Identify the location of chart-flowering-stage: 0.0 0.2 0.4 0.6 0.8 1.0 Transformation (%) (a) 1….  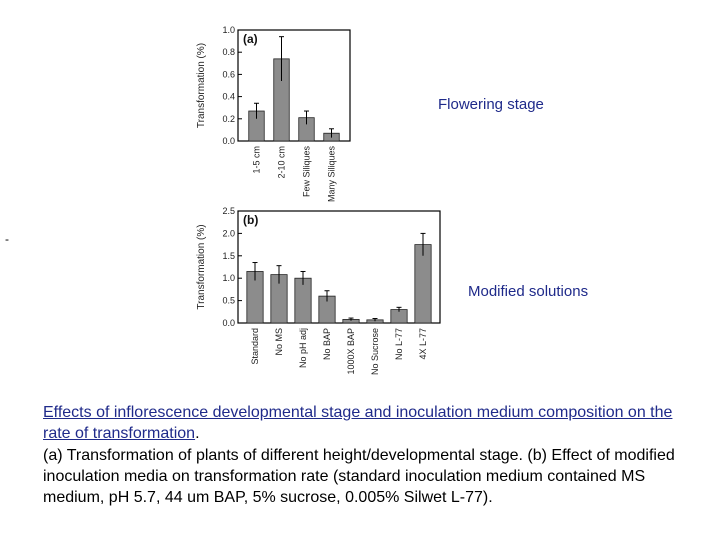
(273, 114).